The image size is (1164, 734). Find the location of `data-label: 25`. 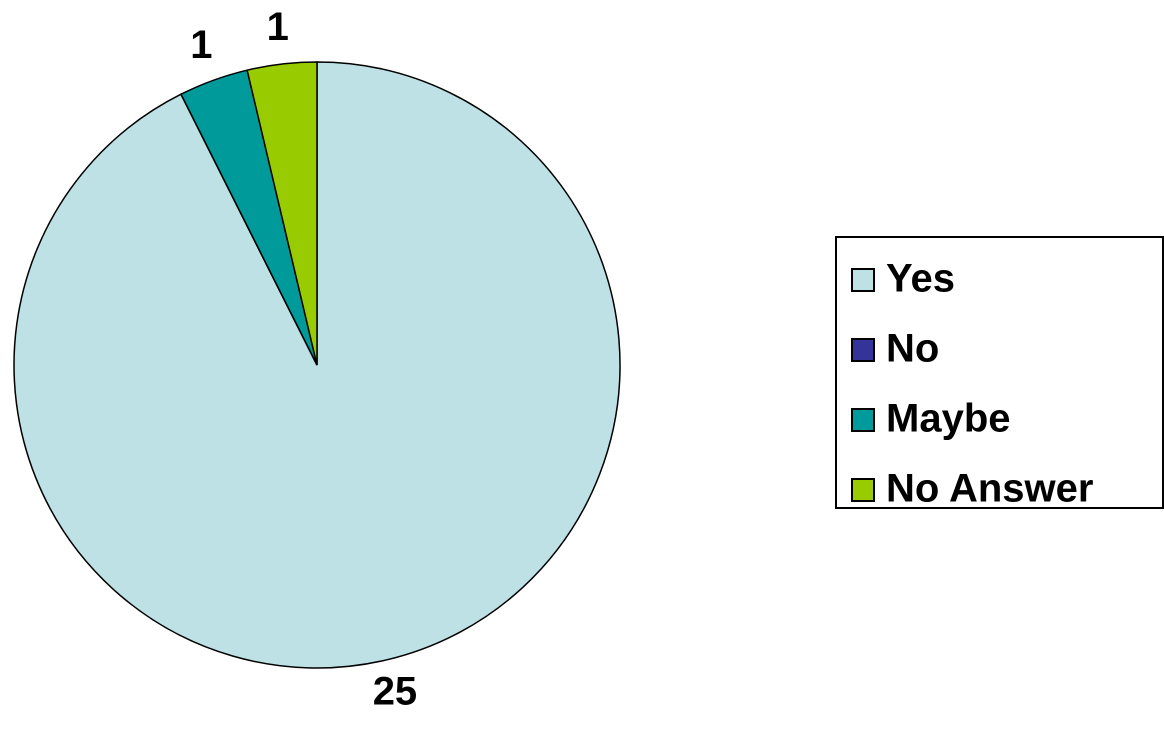

data-label: 25 is located at coordinates (395, 691).